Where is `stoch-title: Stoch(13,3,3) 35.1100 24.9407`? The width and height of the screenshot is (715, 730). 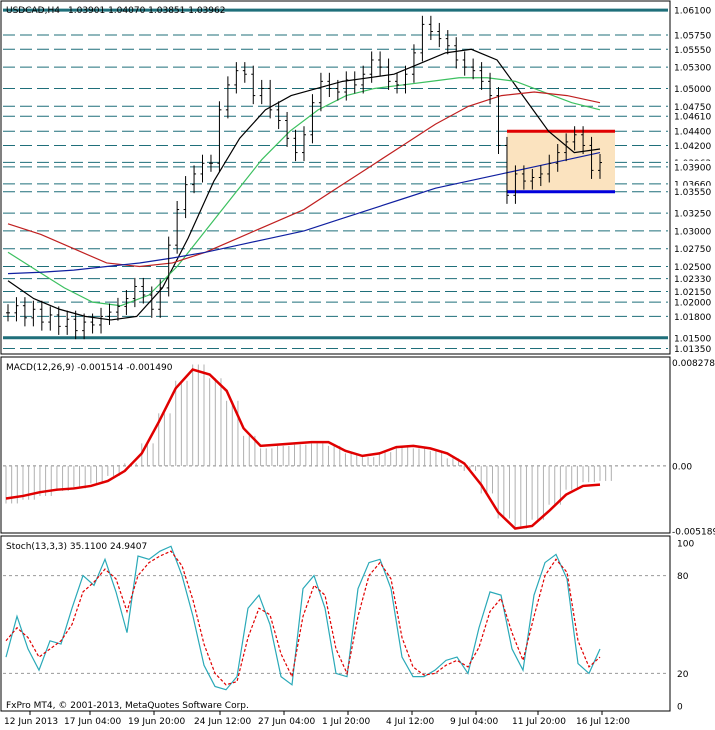
stoch-title: Stoch(13,3,3) 35.1100 24.9407 is located at coordinates (76, 547).